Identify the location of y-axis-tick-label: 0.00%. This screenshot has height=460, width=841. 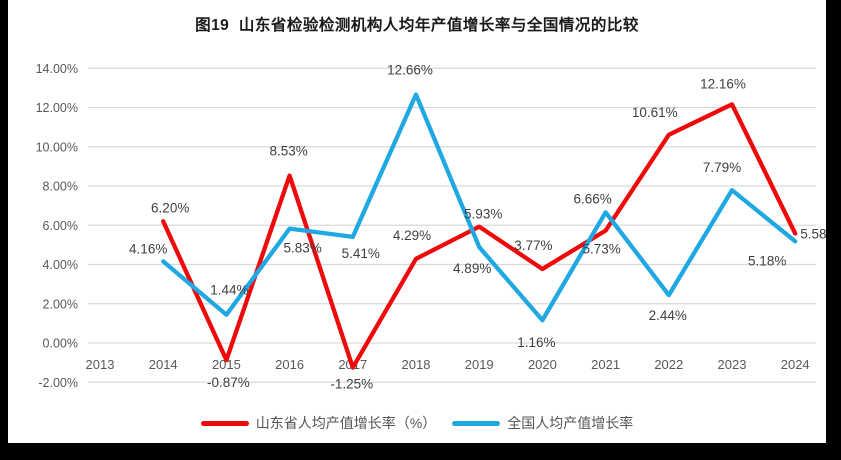
(60, 344).